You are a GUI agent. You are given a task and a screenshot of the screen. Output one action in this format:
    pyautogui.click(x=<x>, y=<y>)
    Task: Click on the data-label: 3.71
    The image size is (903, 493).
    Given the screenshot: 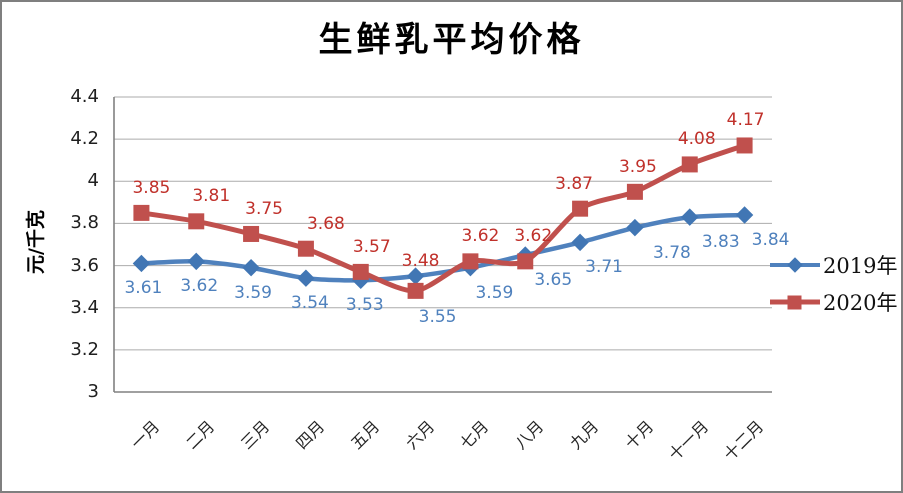 What is the action you would take?
    pyautogui.click(x=604, y=267)
    